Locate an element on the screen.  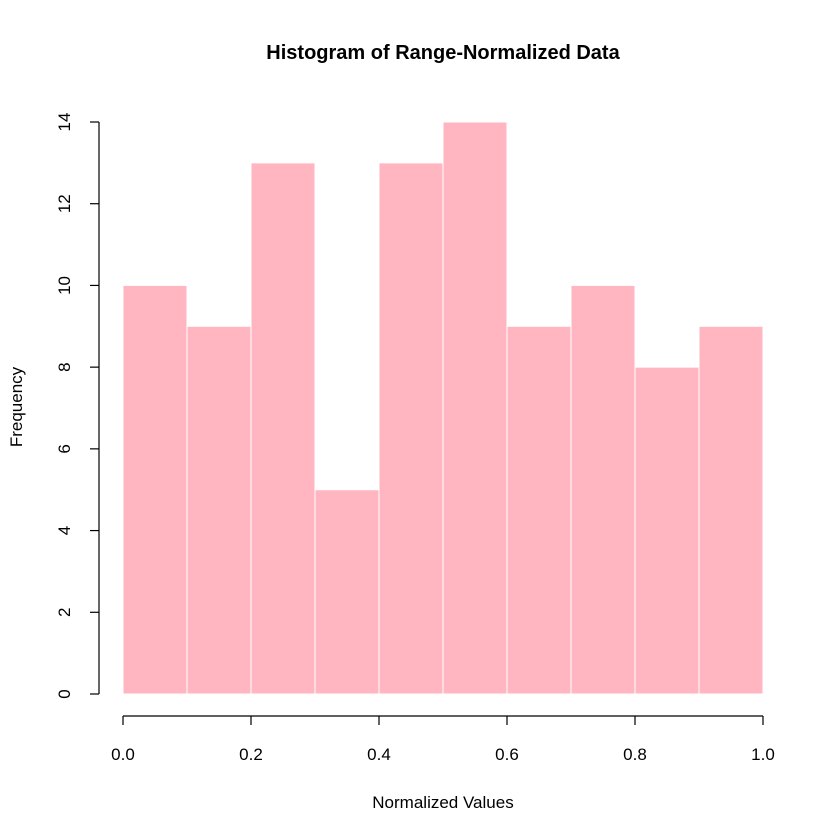
y-tick-label-3: 6 is located at coordinates (64, 448).